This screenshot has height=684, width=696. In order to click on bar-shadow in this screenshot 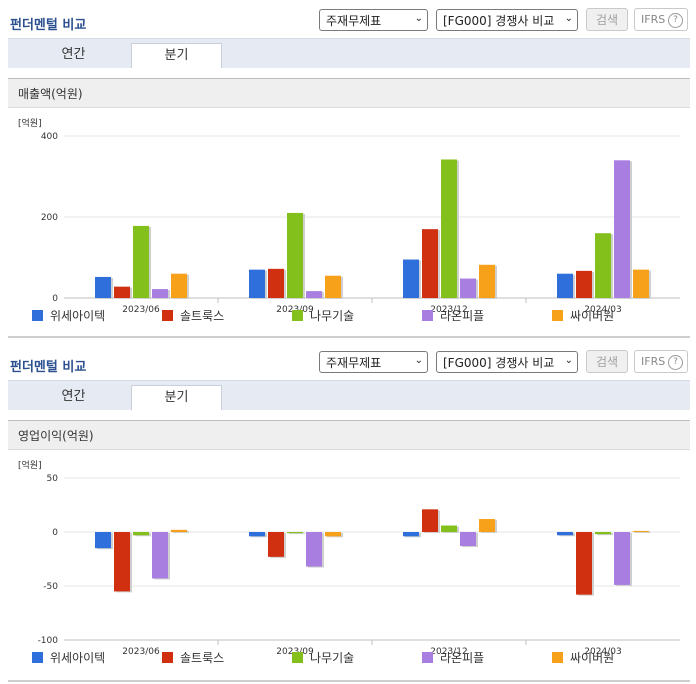, I will do `click(643, 532)`.